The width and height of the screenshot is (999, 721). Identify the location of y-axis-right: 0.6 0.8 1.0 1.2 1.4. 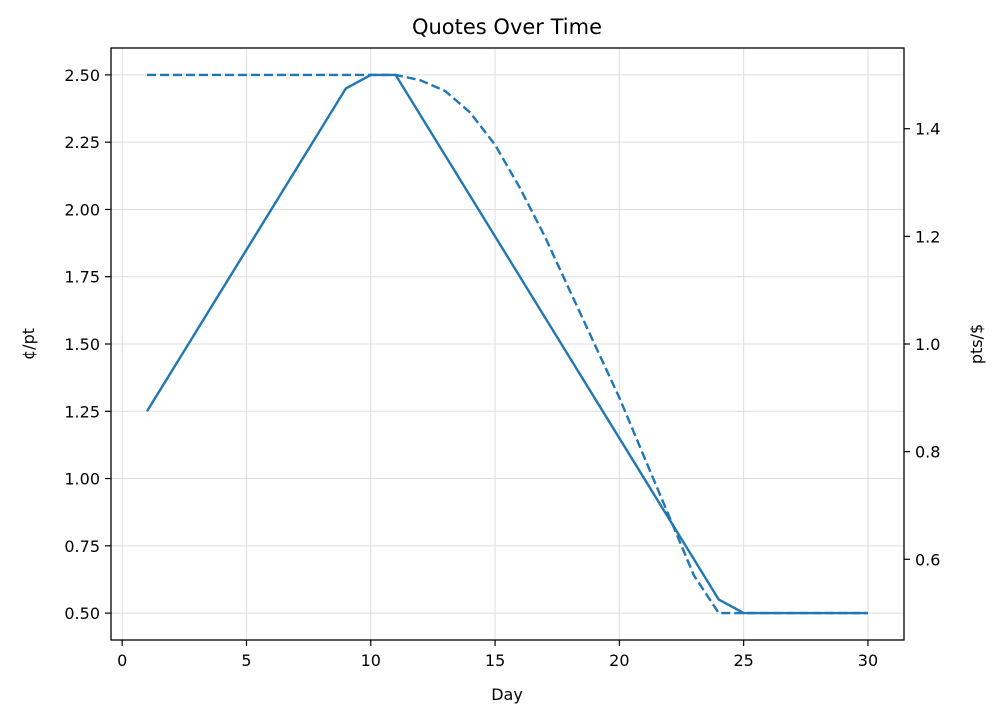
(922, 344).